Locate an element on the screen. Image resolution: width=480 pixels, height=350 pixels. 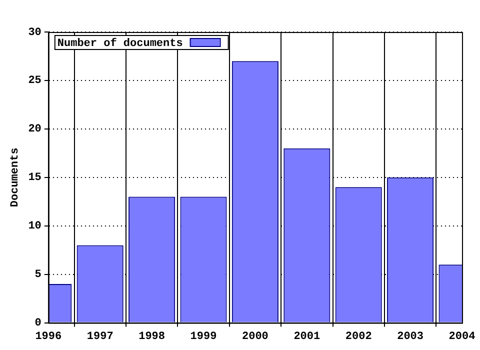
x-tick-label: 1996 is located at coordinates (48, 337).